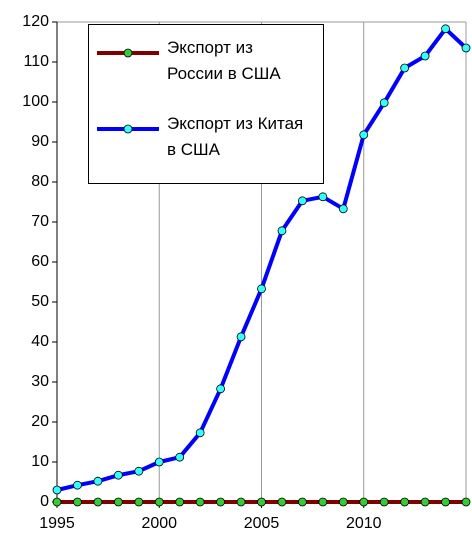  Describe the element at coordinates (224, 60) in the screenshot. I see `legend-label: Экспорт из России в США` at that location.